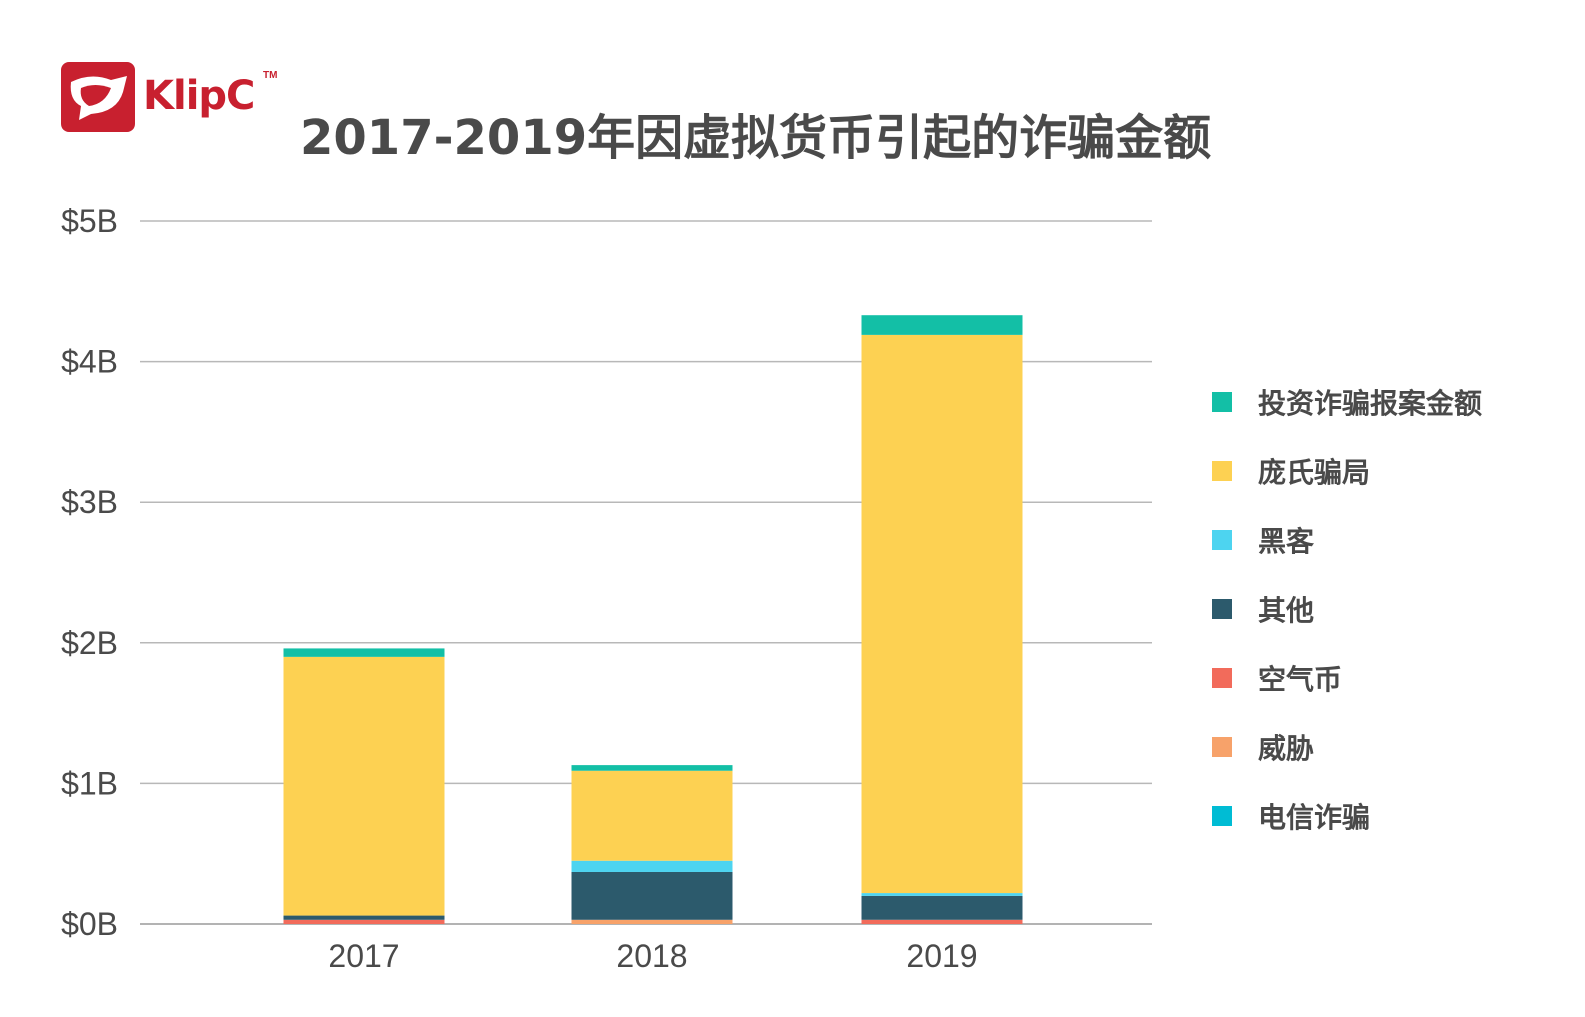 The height and width of the screenshot is (1017, 1585). What do you see at coordinates (89, 362) in the screenshot?
I see `y-tick-label: $4B` at bounding box center [89, 362].